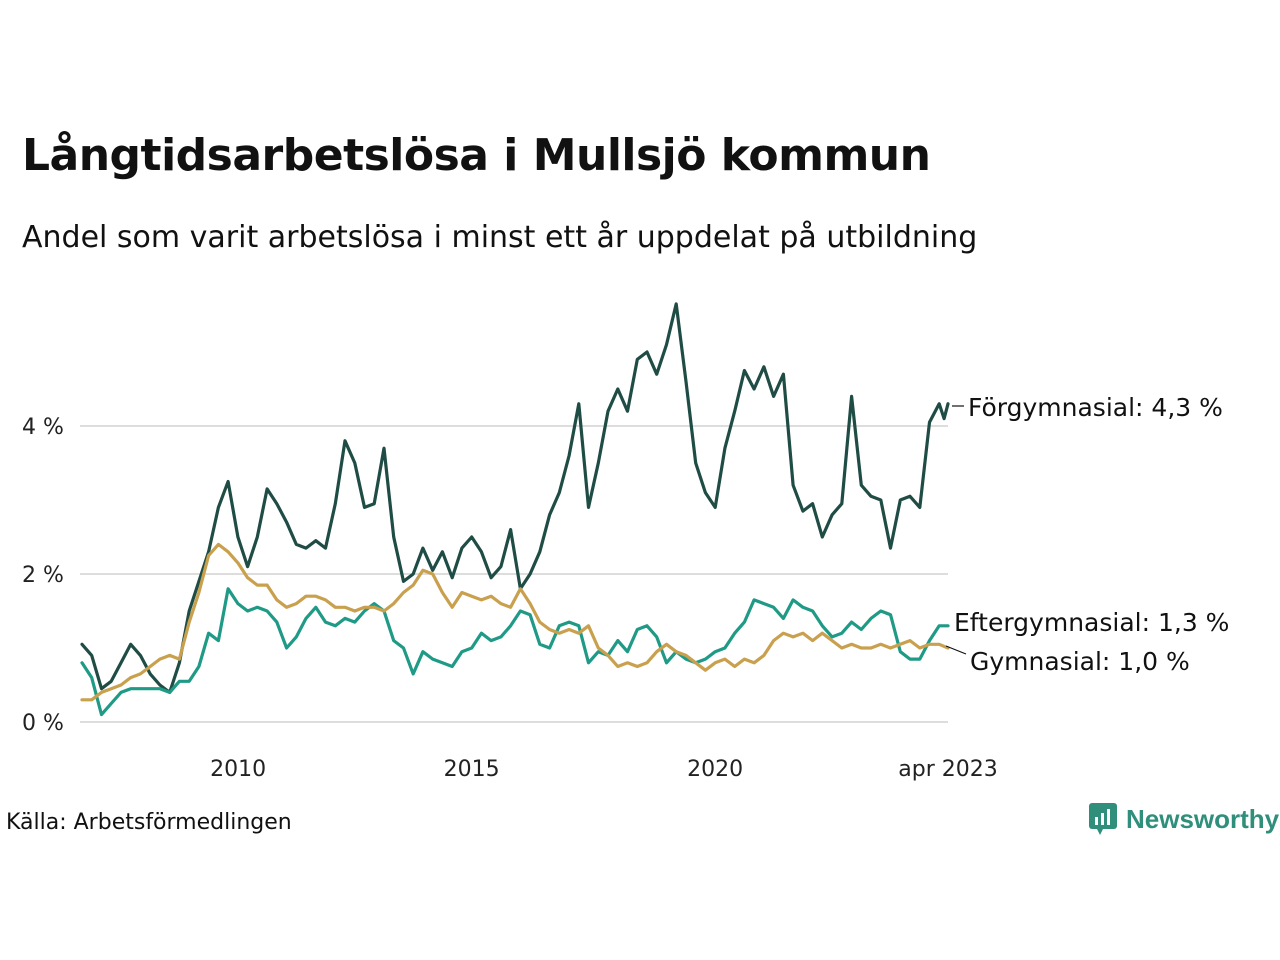 The height and width of the screenshot is (960, 1280). I want to click on series-label-gymnasial: Gymnasial: 1,0 %, so click(1080, 661).